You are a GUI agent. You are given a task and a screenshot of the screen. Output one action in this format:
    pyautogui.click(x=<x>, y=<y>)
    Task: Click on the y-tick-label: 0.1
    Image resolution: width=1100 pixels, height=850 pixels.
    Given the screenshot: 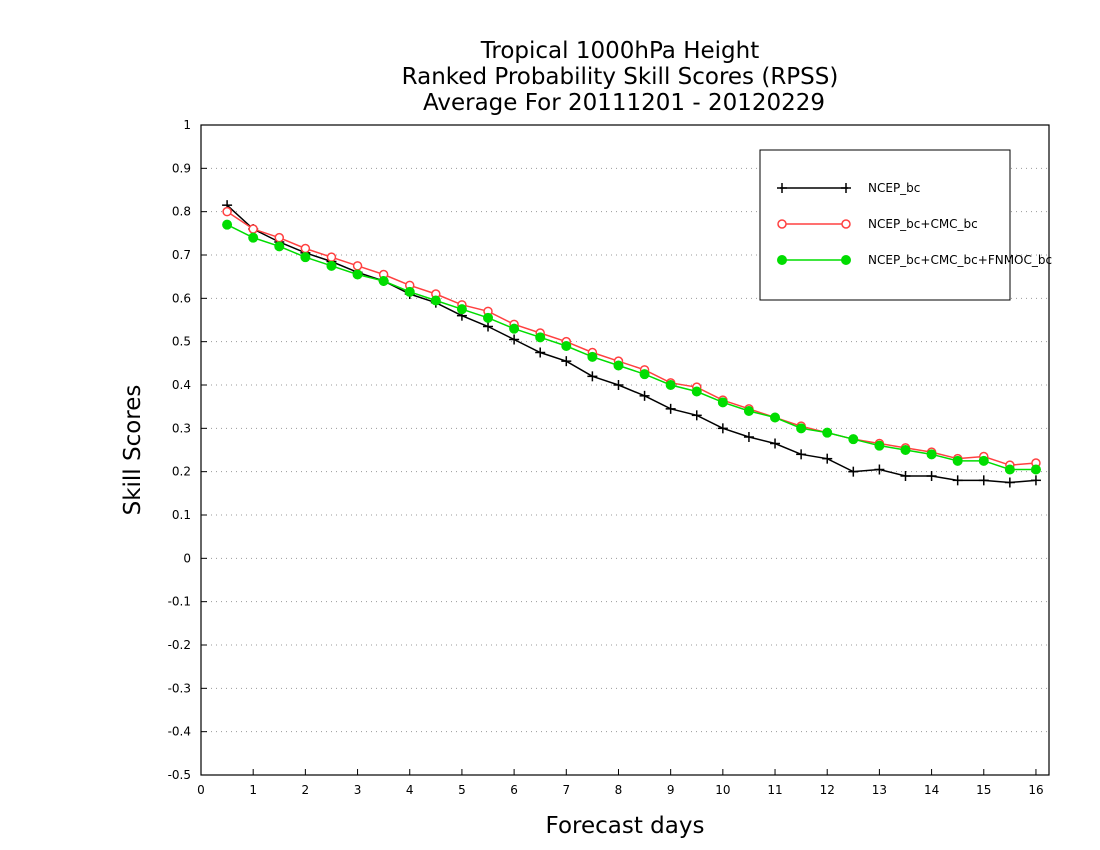 What is the action you would take?
    pyautogui.click(x=181, y=515)
    